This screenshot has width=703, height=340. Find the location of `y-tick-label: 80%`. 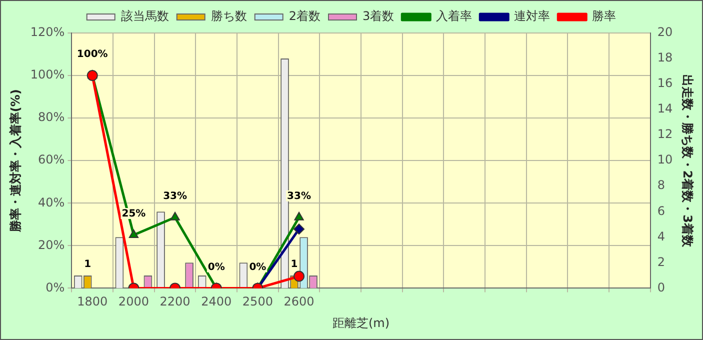

y-tick-label: 80% is located at coordinates (51, 117).